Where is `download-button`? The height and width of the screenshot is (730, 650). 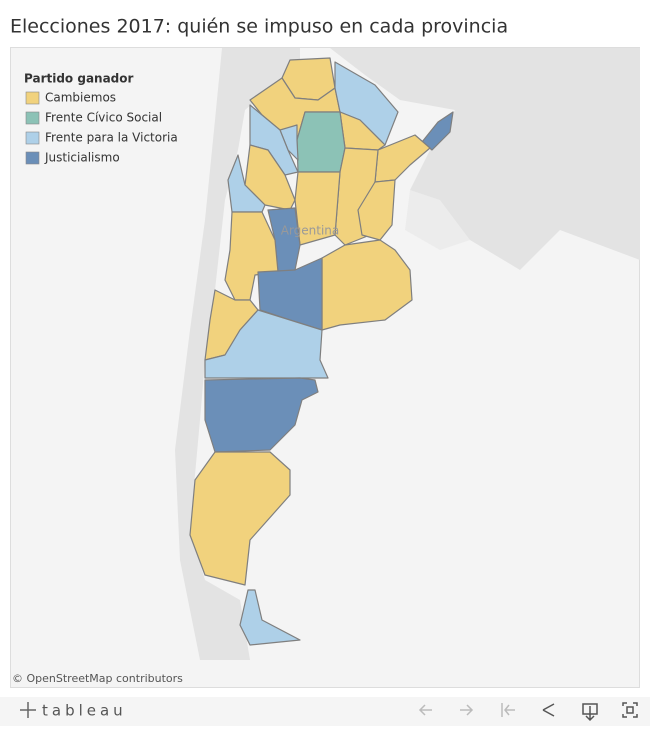 download-button is located at coordinates (590, 712).